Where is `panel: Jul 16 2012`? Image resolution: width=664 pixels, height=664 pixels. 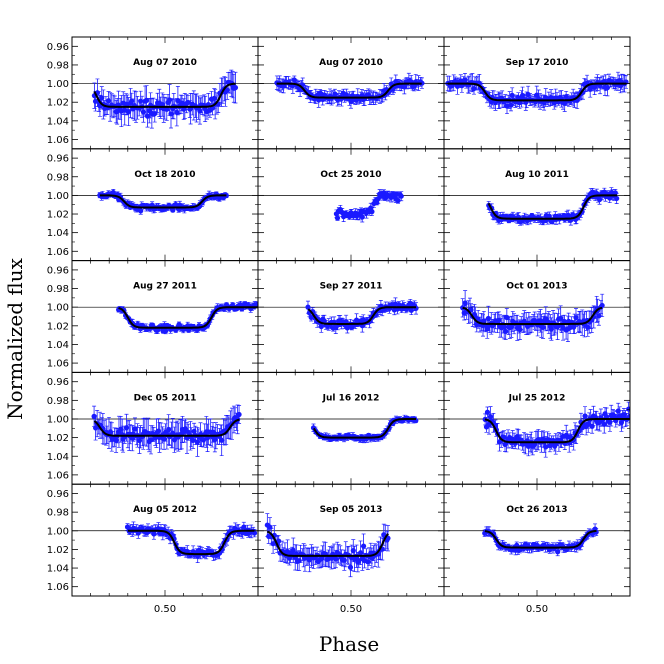
panel: Jul 16 2012 is located at coordinates (351, 428).